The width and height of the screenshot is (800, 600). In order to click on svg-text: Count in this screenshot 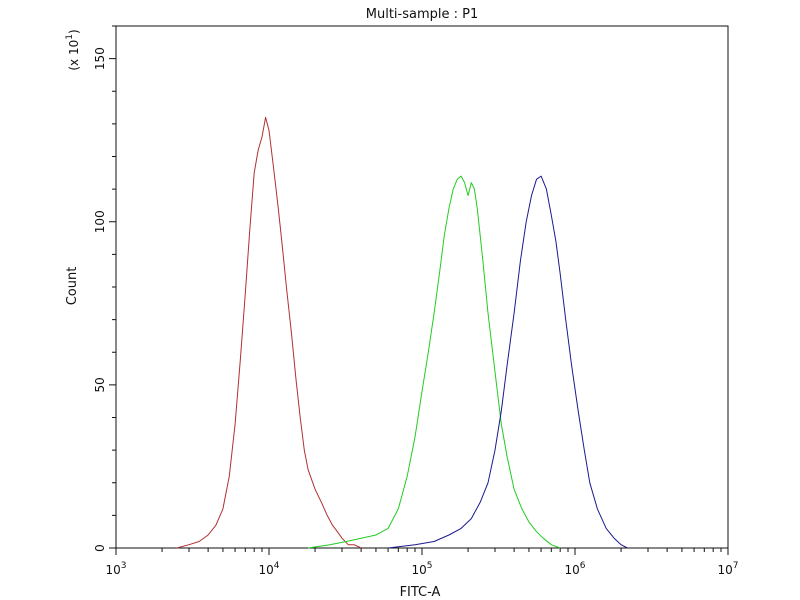, I will do `click(72, 286)`.